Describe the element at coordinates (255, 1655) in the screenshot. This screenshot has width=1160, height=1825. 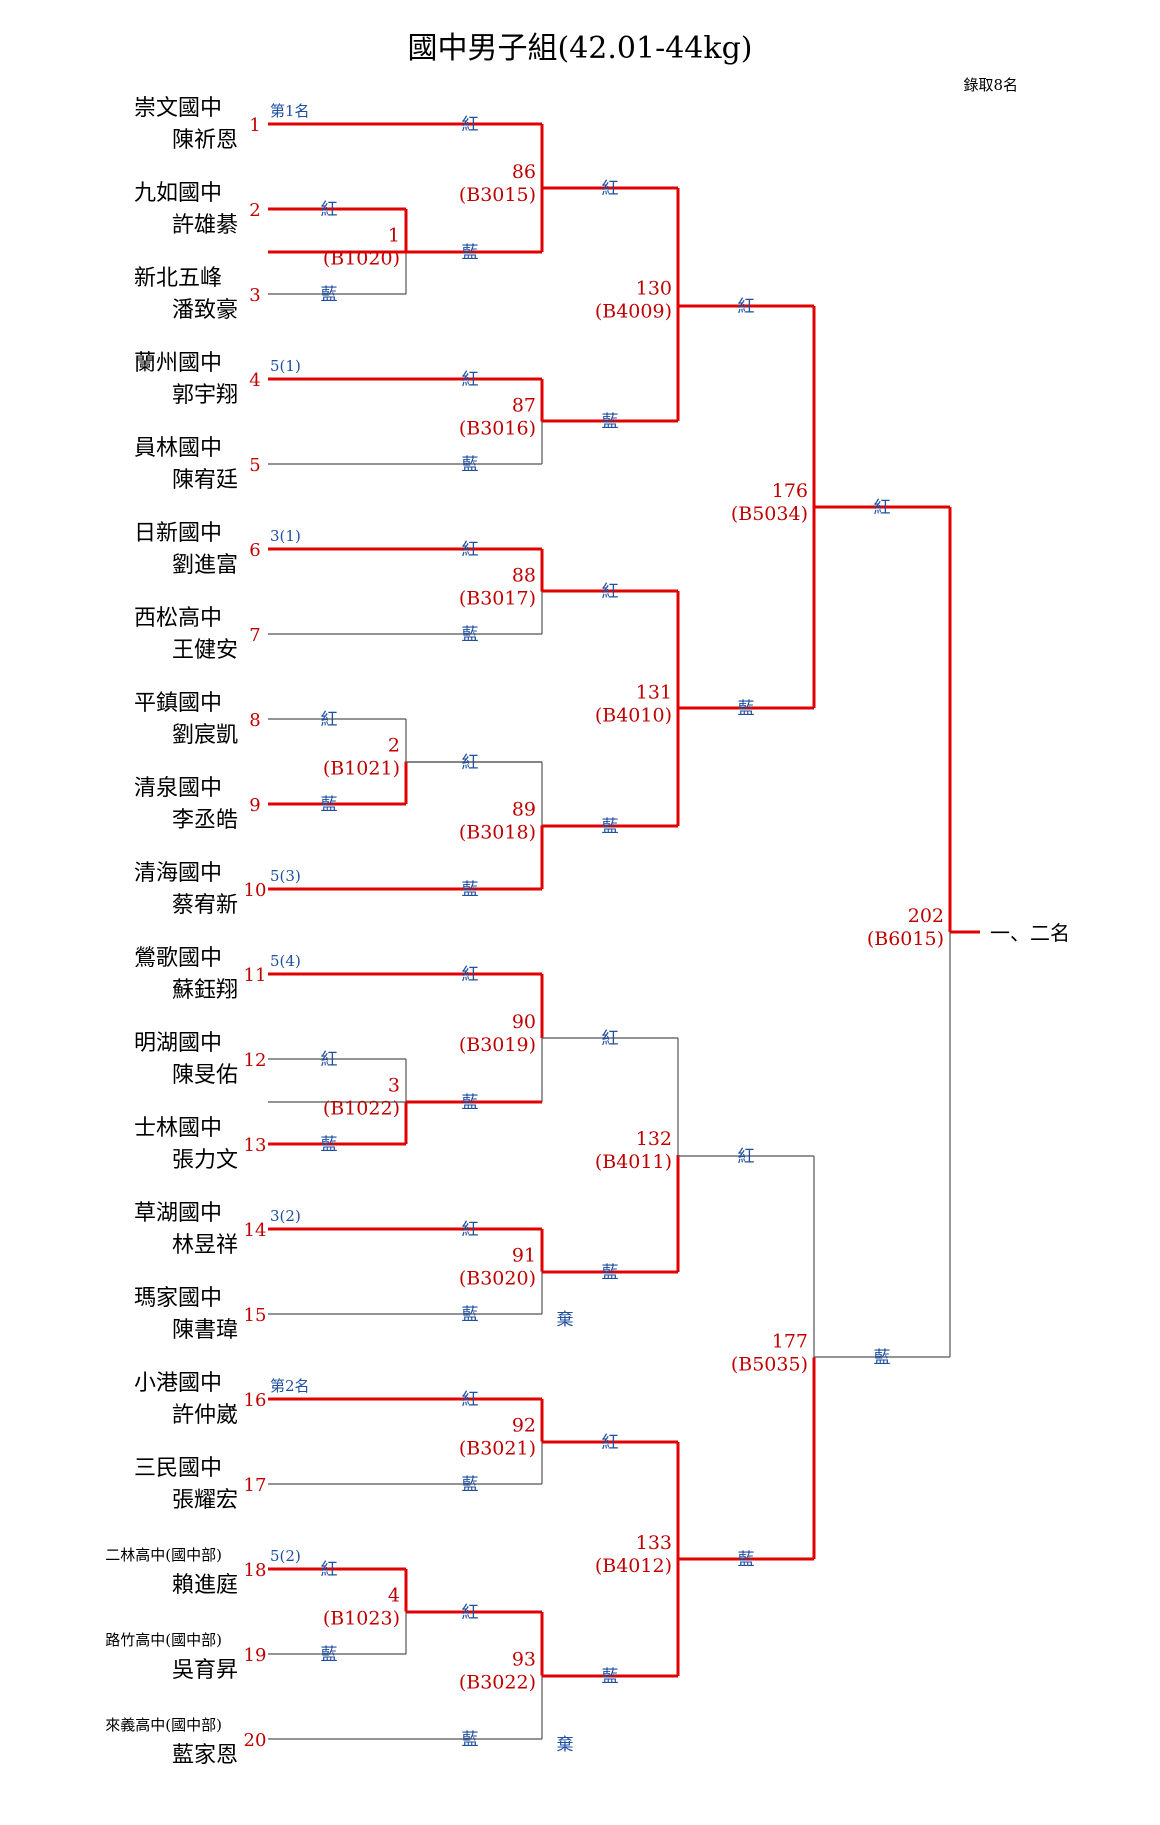
I see `seed-number: 19` at that location.